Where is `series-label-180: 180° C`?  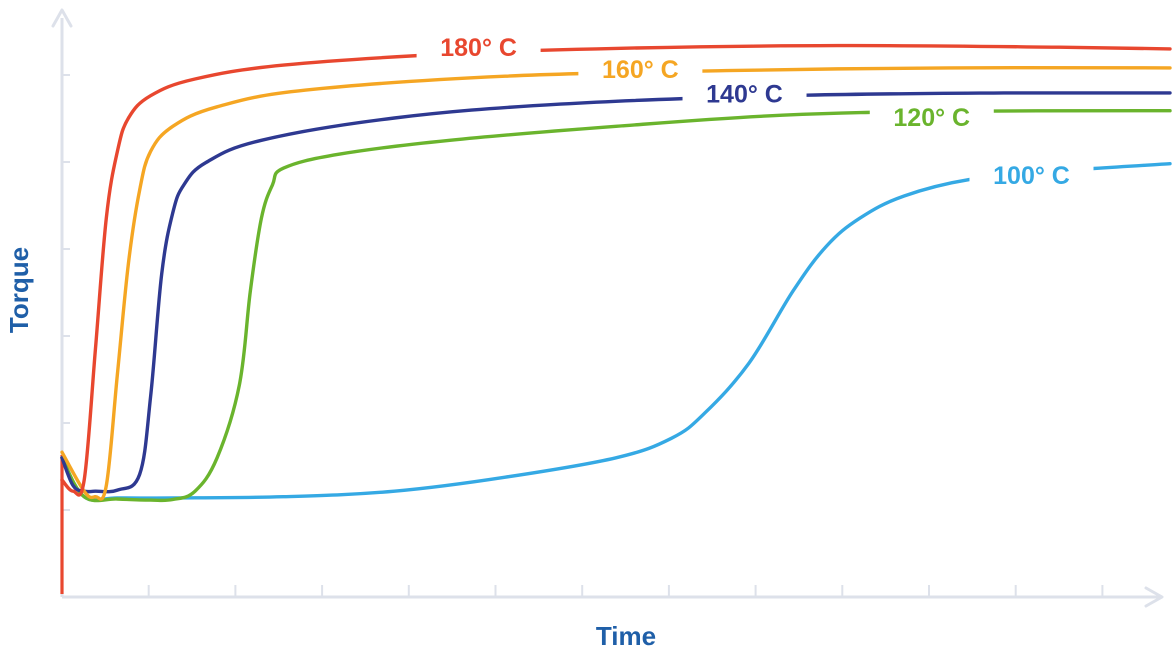 series-label-180: 180° C is located at coordinates (478, 48).